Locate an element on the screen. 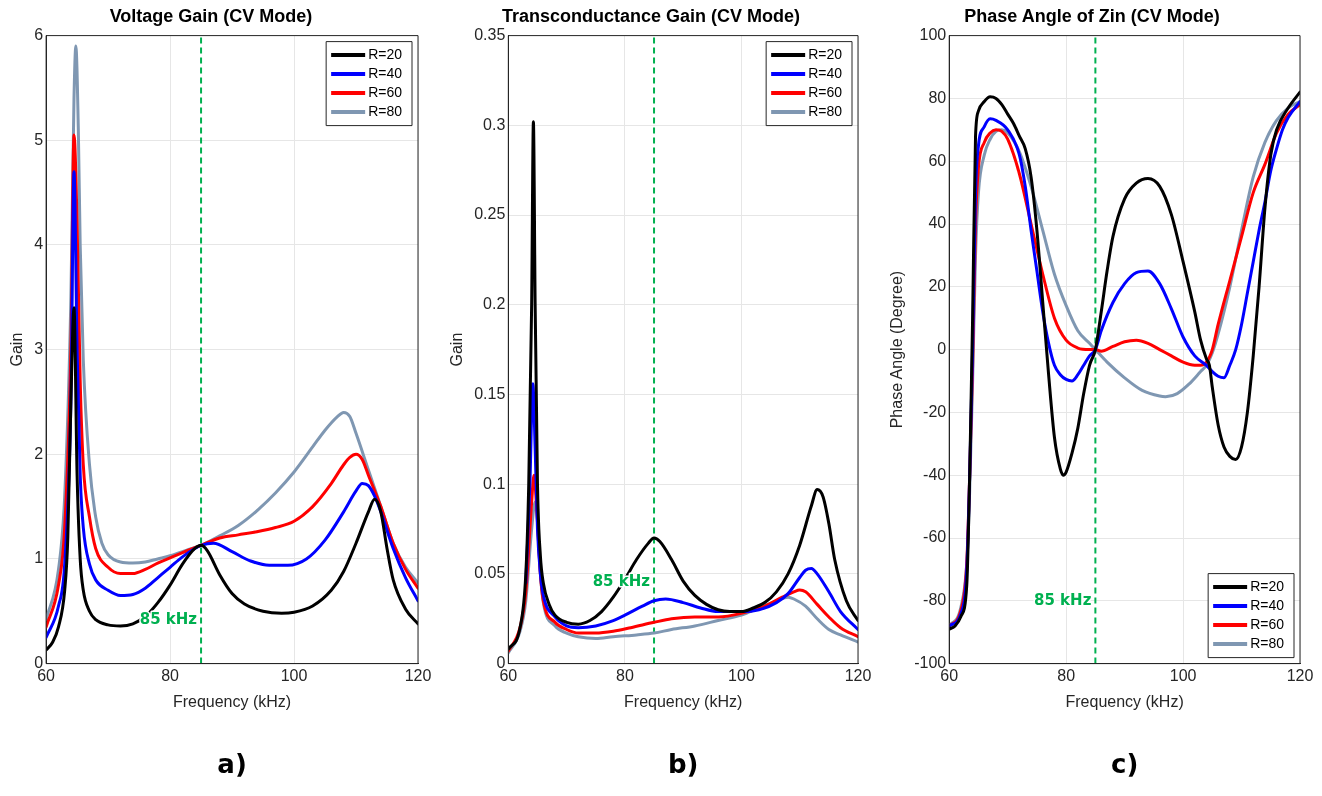  y-tick-label: 0.05 is located at coordinates (490, 573).